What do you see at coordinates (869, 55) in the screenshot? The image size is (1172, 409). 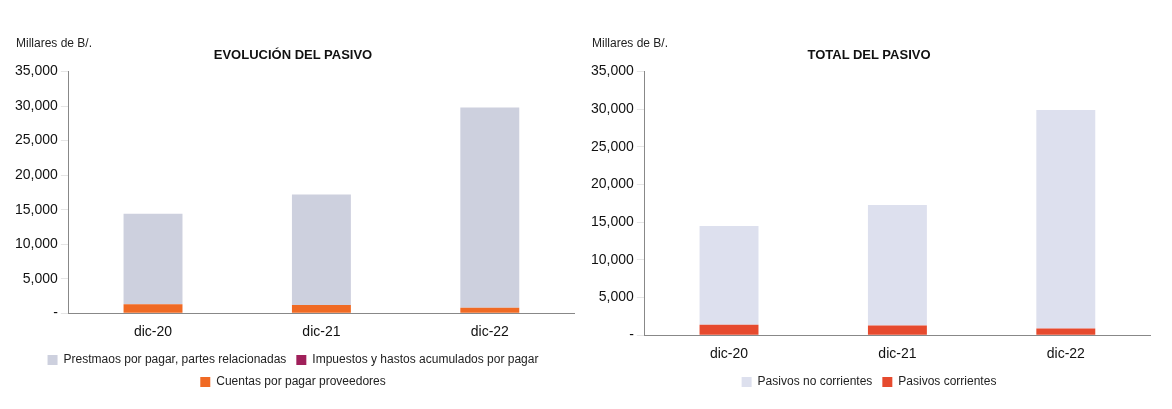 I see `chart-title: TOTAL DEL PASIVO` at bounding box center [869, 55].